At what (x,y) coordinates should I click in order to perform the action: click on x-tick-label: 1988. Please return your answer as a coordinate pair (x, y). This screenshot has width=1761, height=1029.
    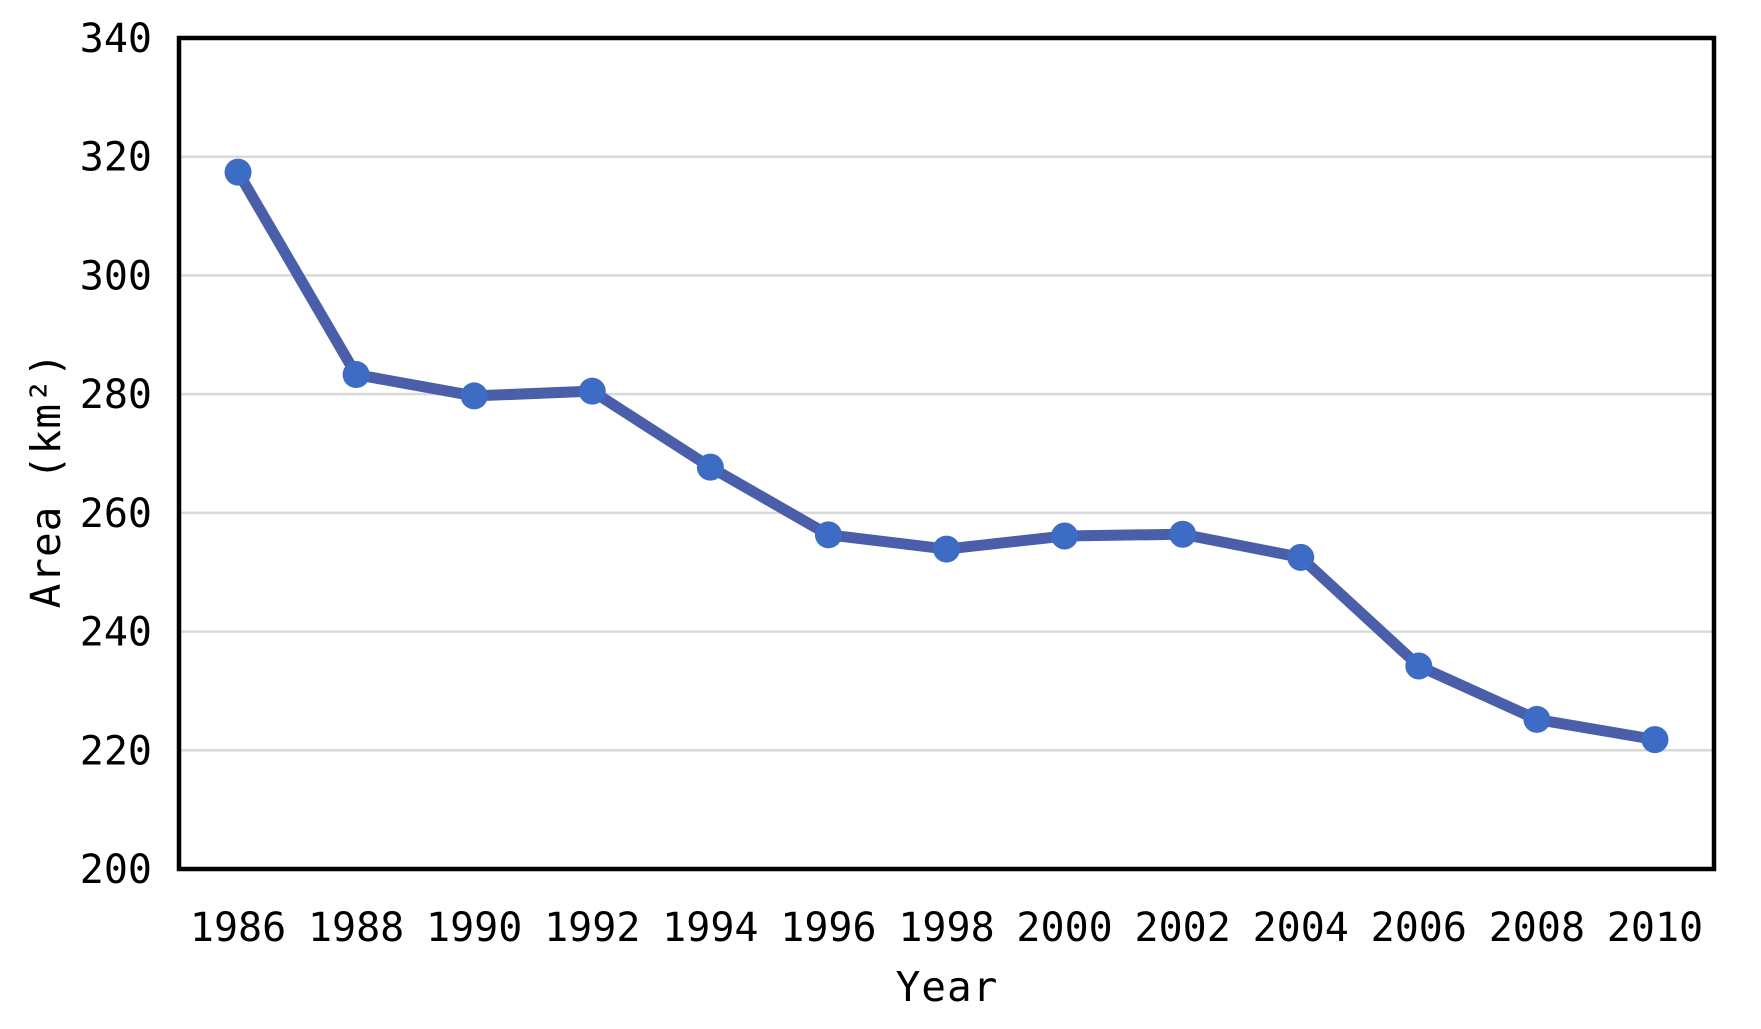
    Looking at the image, I should click on (356, 928).